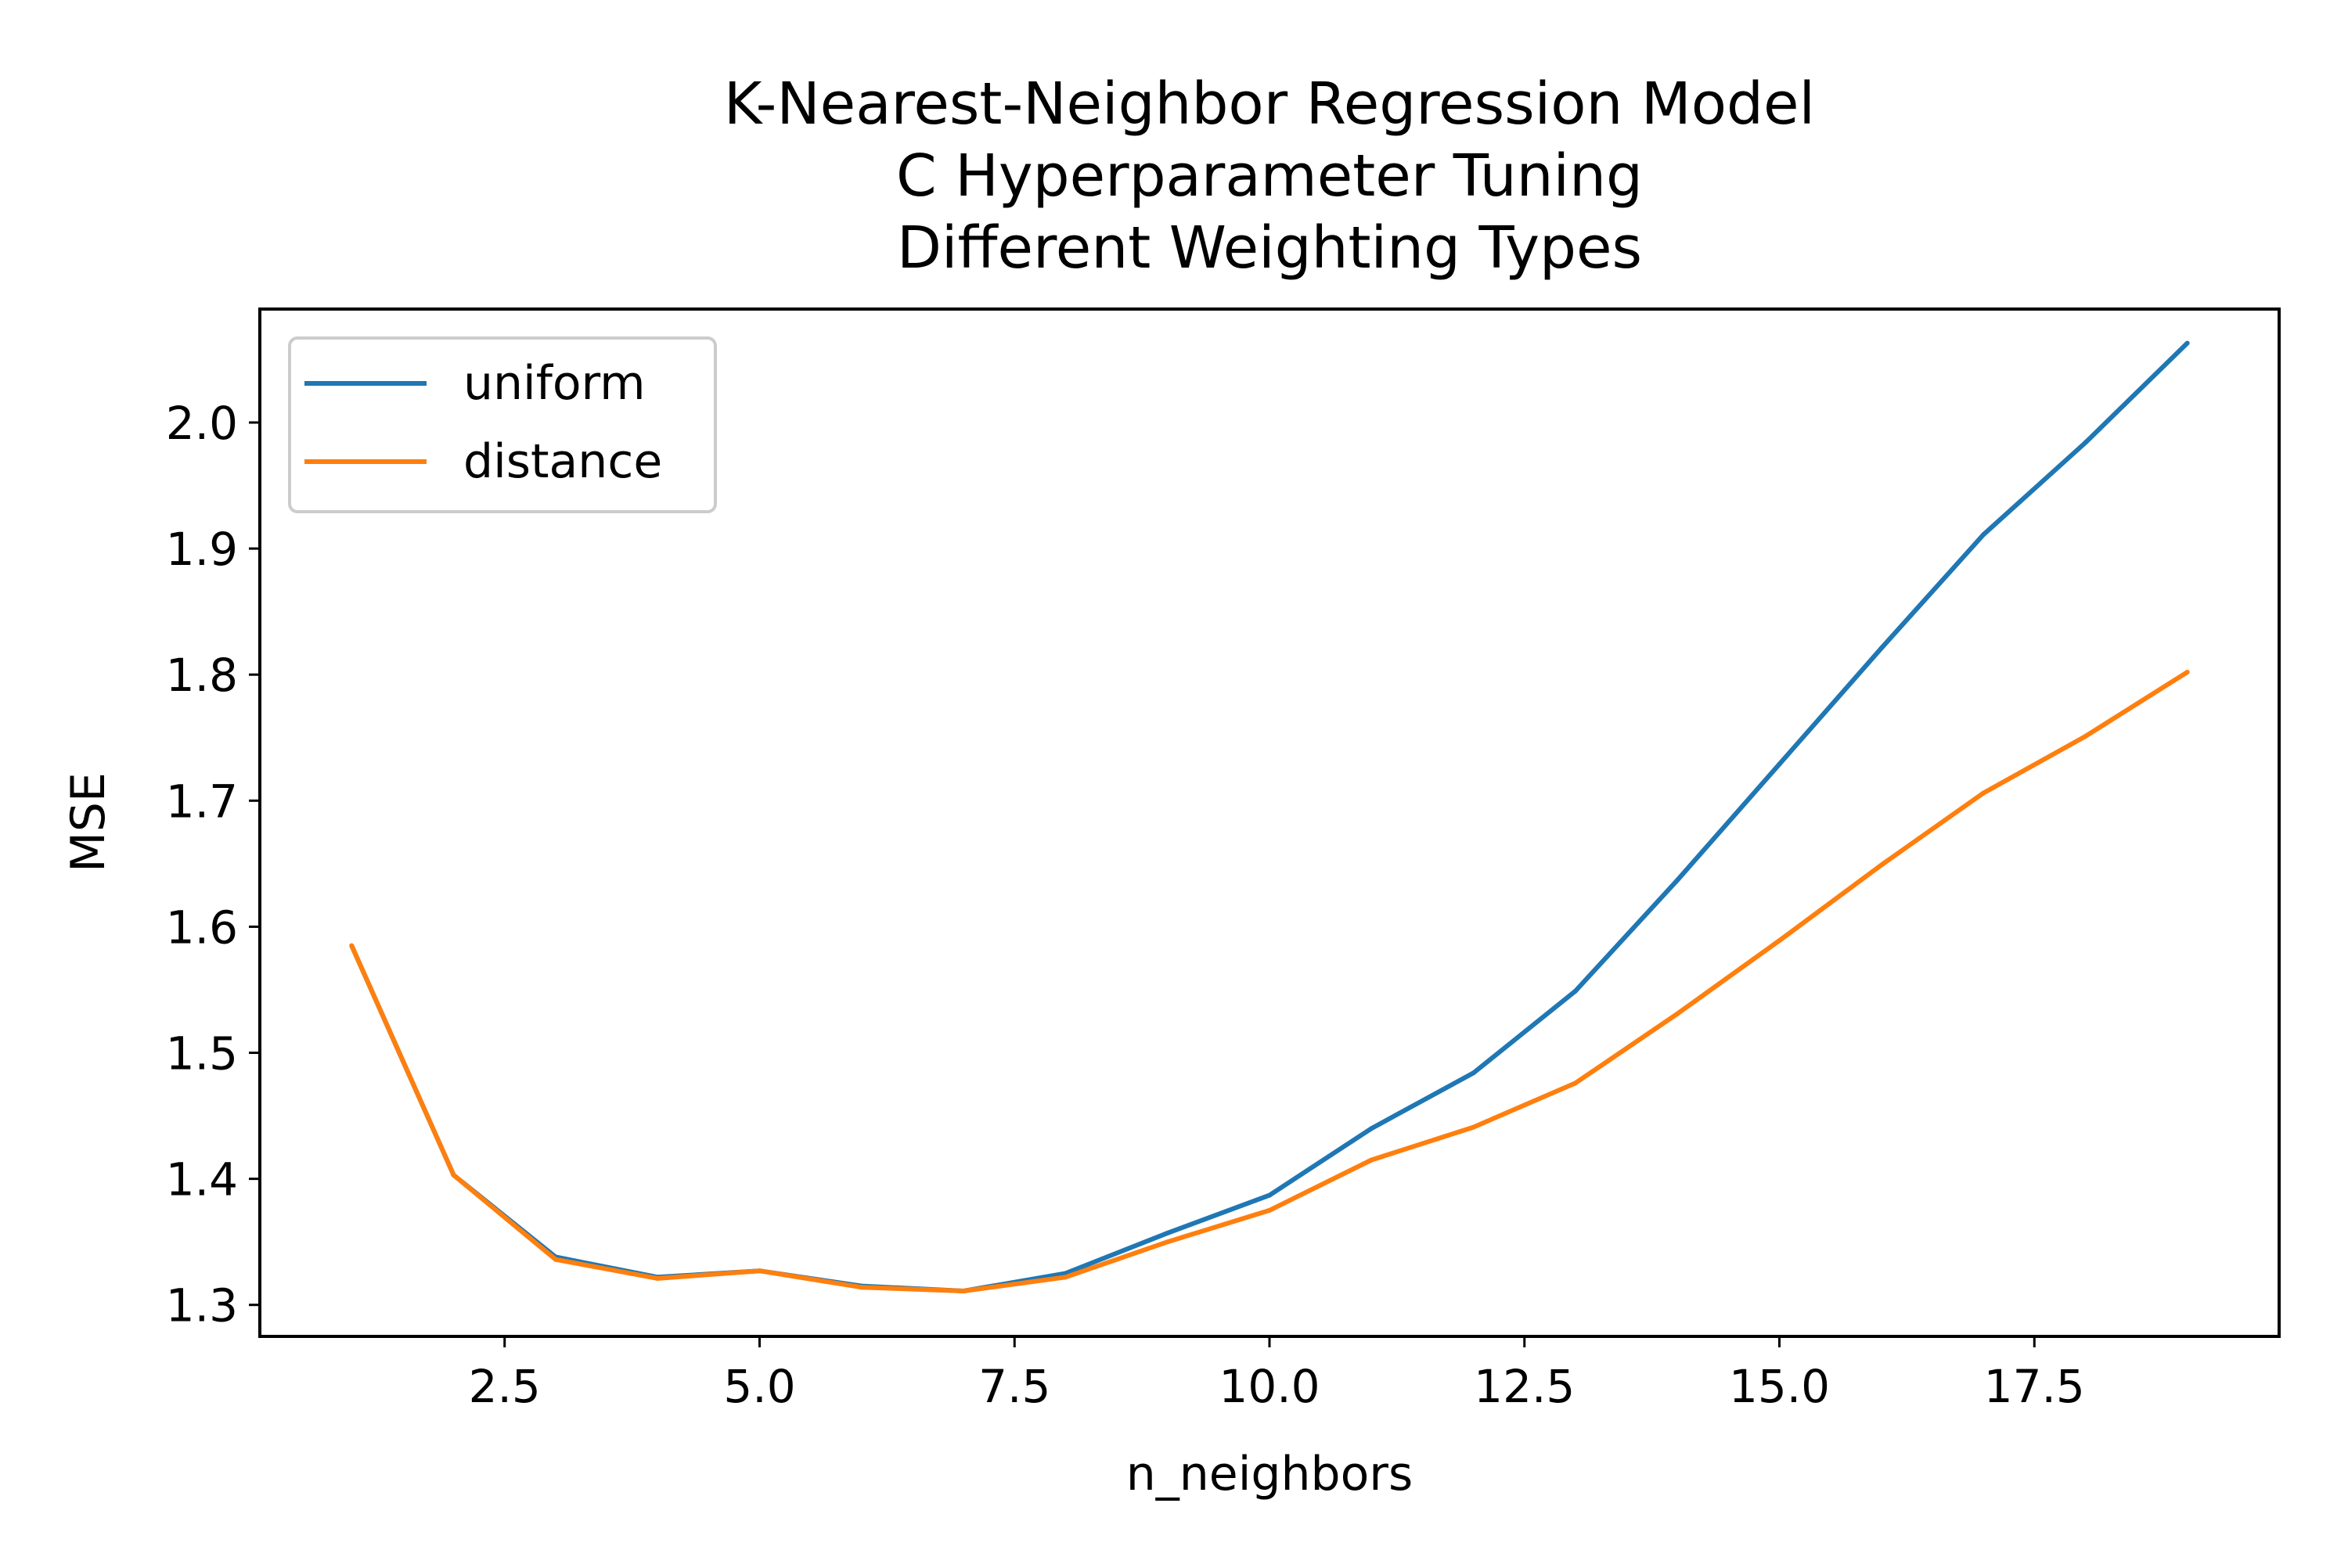 Image resolution: width=2348 pixels, height=1568 pixels. Describe the element at coordinates (759, 1387) in the screenshot. I see `x-tick-label: 5.0` at that location.